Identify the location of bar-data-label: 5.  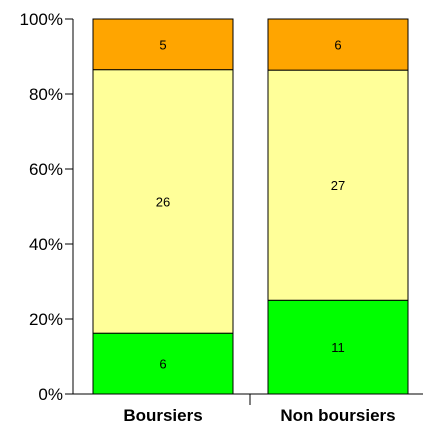
(162, 44).